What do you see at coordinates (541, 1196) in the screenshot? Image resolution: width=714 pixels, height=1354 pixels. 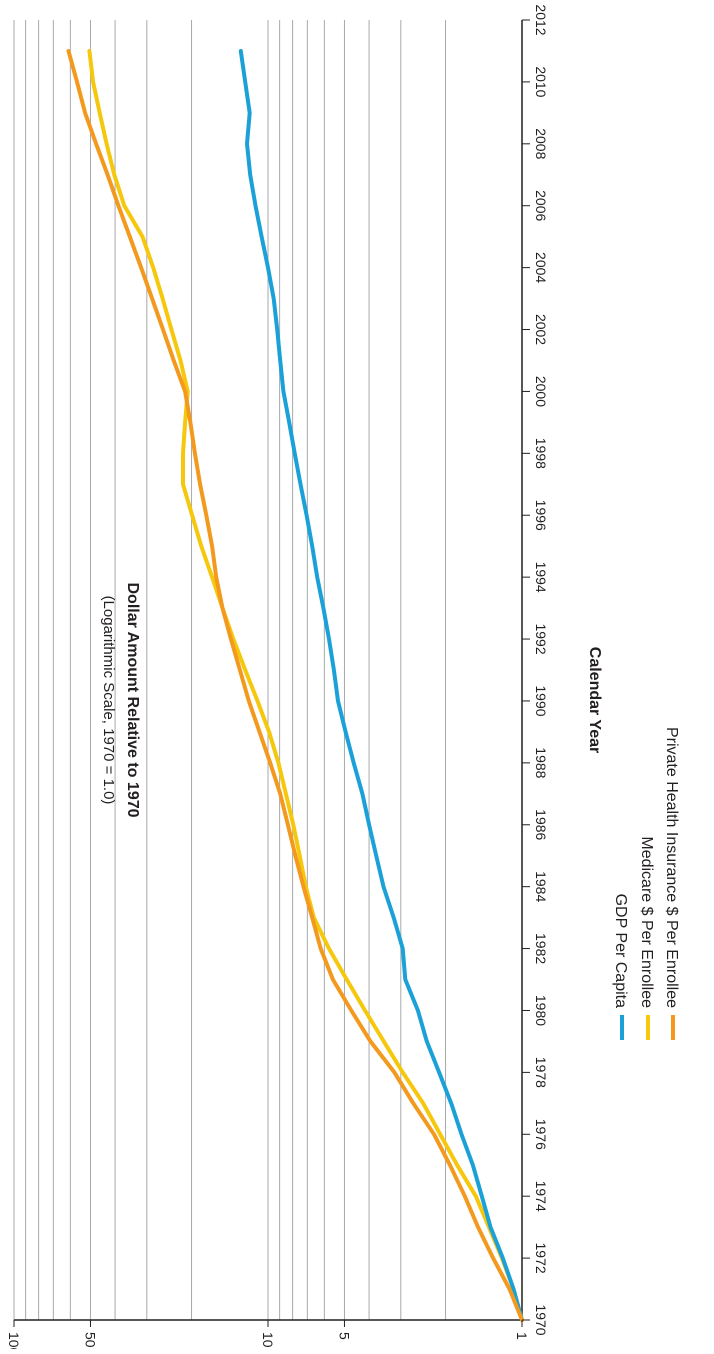 I see `x-tick-label: 1974` at bounding box center [541, 1196].